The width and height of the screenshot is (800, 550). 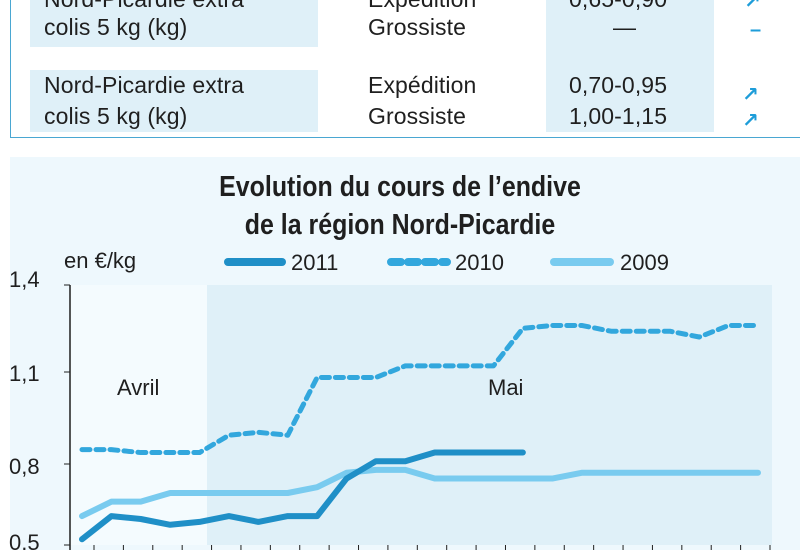 What do you see at coordinates (644, 262) in the screenshot?
I see `legend-label-2009: 2009` at bounding box center [644, 262].